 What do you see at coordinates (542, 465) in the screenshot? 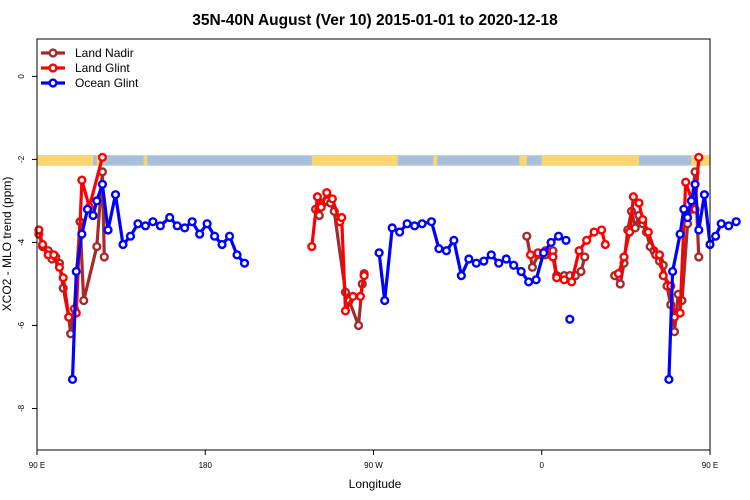
I see `x-tick-label: 0` at bounding box center [542, 465].